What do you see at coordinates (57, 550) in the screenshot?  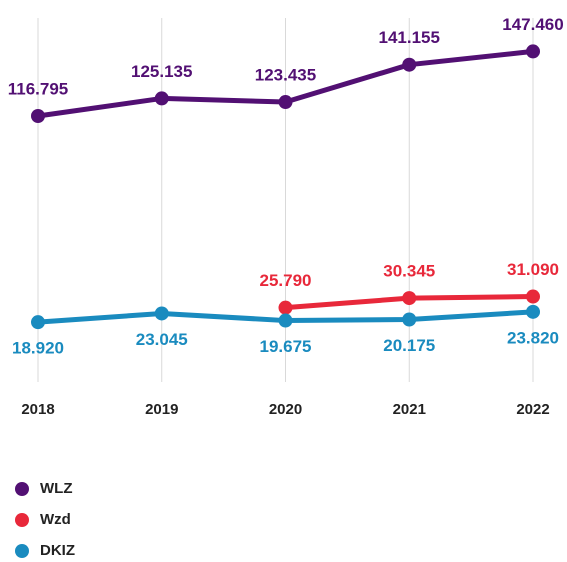 I see `legend-label: DKIZ` at bounding box center [57, 550].